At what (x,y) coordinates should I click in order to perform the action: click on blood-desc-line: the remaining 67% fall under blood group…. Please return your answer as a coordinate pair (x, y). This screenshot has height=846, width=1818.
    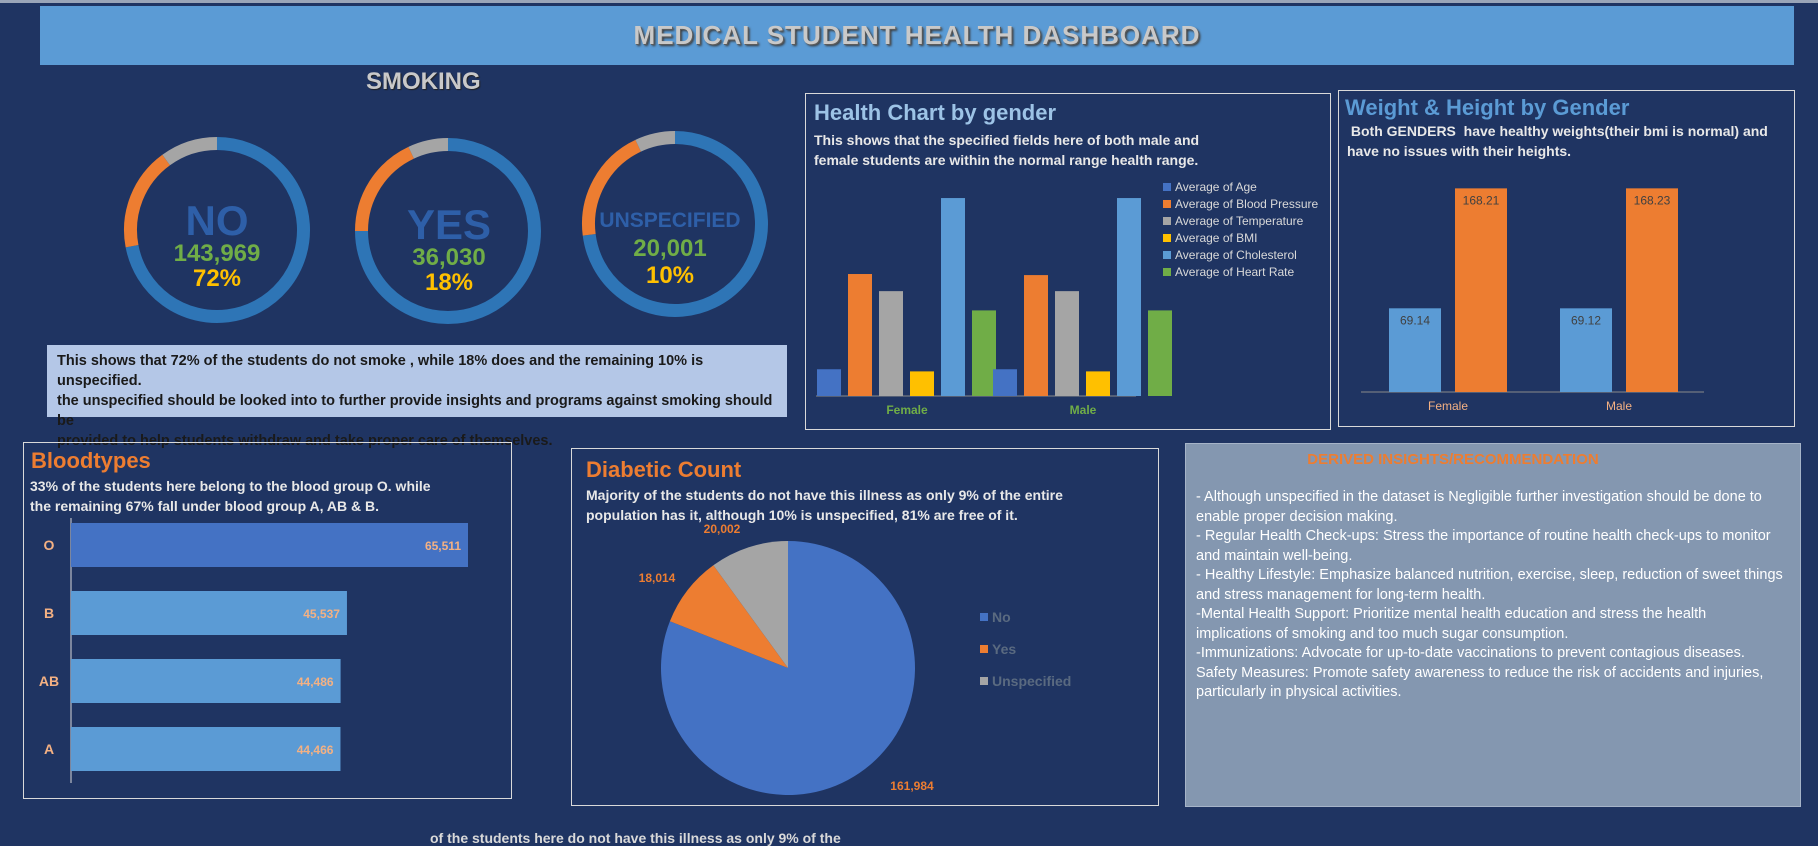
    Looking at the image, I should click on (204, 506).